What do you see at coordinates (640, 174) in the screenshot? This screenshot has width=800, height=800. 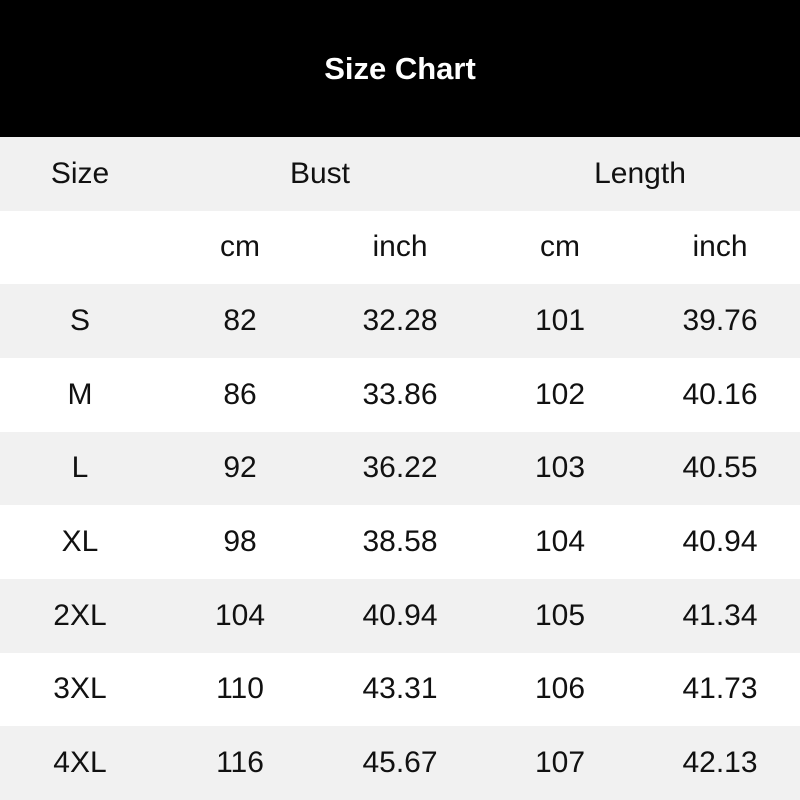 I see `header-length: Length` at bounding box center [640, 174].